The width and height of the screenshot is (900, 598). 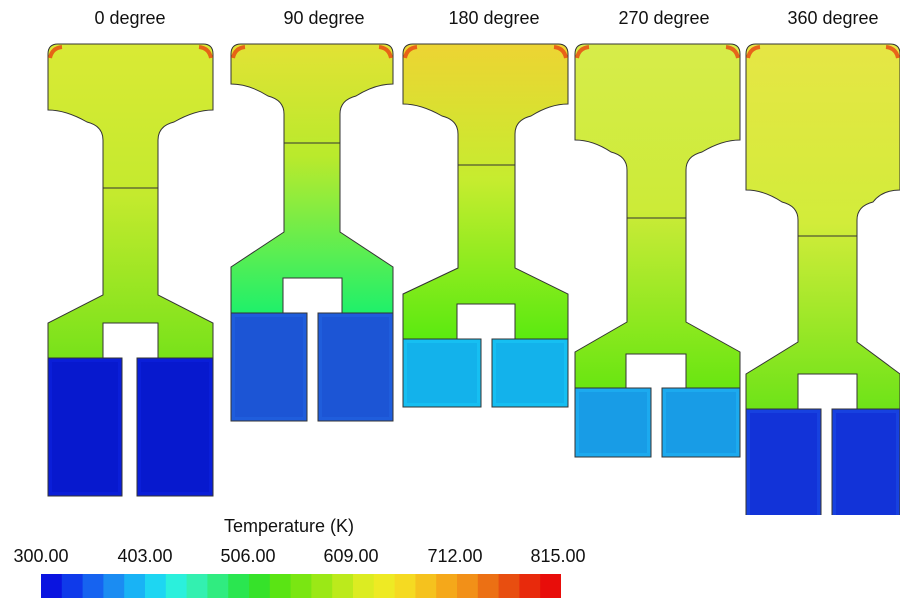 I want to click on panel-title: 90 degree, so click(x=324, y=18).